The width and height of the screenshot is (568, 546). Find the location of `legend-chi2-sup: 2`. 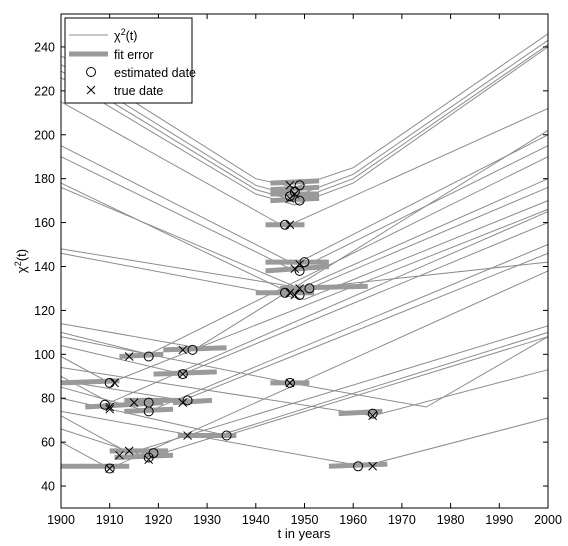

legend-chi2-sup: 2 is located at coordinates (123, 32).